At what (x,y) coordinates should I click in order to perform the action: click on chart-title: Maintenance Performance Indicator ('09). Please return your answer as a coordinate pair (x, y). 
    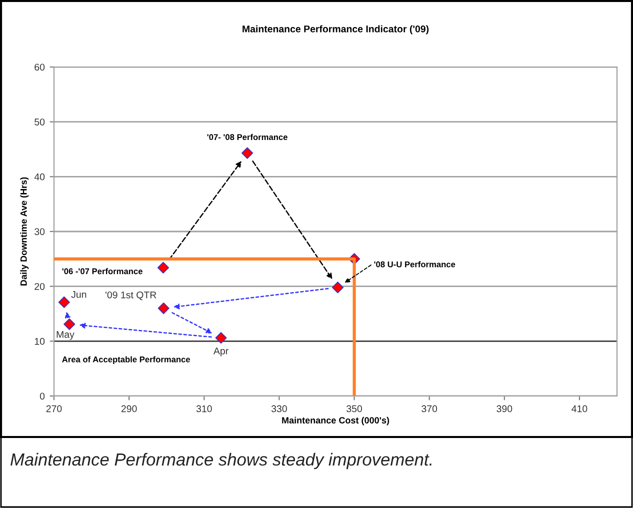
    Looking at the image, I should click on (335, 29).